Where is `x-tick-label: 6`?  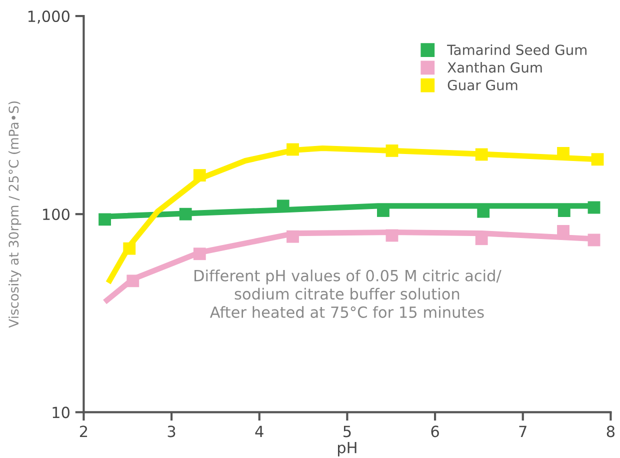 x-tick-label: 6 is located at coordinates (435, 432).